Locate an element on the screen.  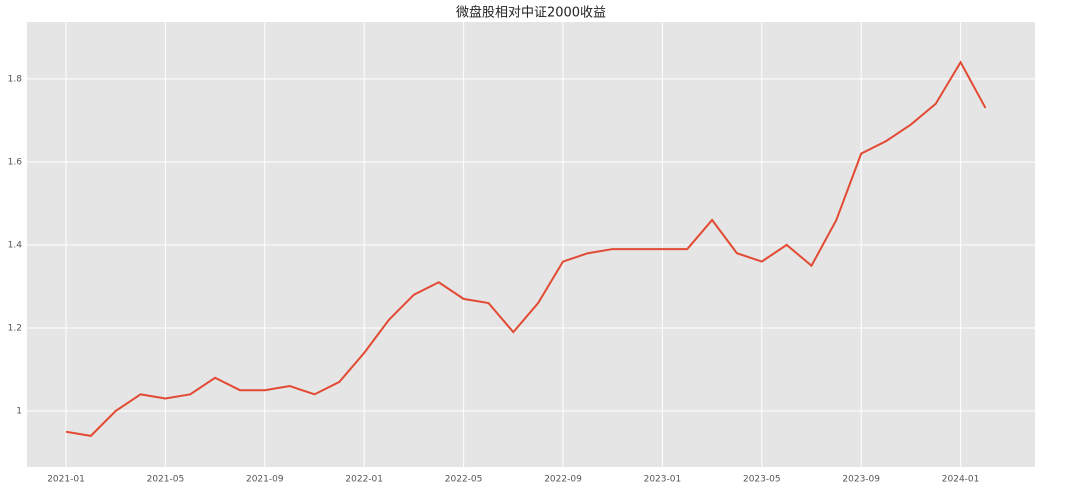
x-tick-label: 2023-09 is located at coordinates (861, 480).